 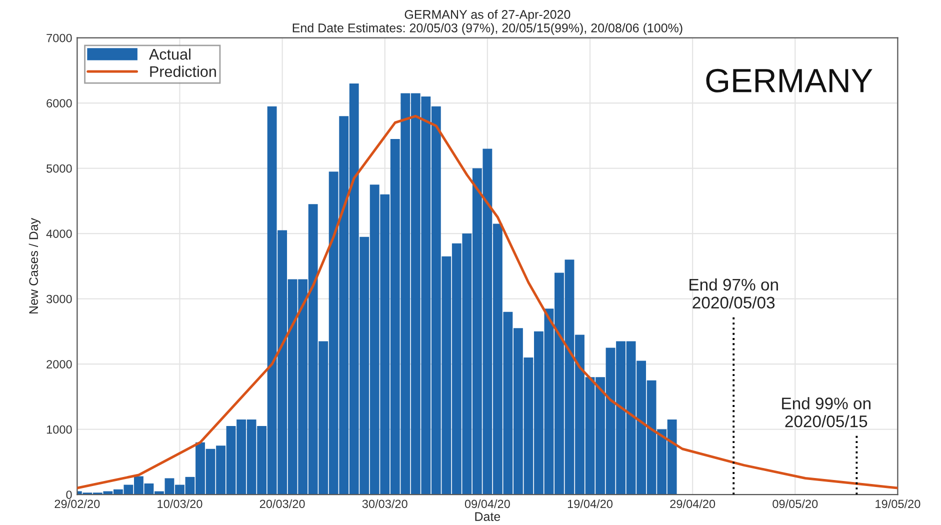 What do you see at coordinates (487, 16) in the screenshot?
I see `chart-title: GERMANY as of 27-Apr-2020` at bounding box center [487, 16].